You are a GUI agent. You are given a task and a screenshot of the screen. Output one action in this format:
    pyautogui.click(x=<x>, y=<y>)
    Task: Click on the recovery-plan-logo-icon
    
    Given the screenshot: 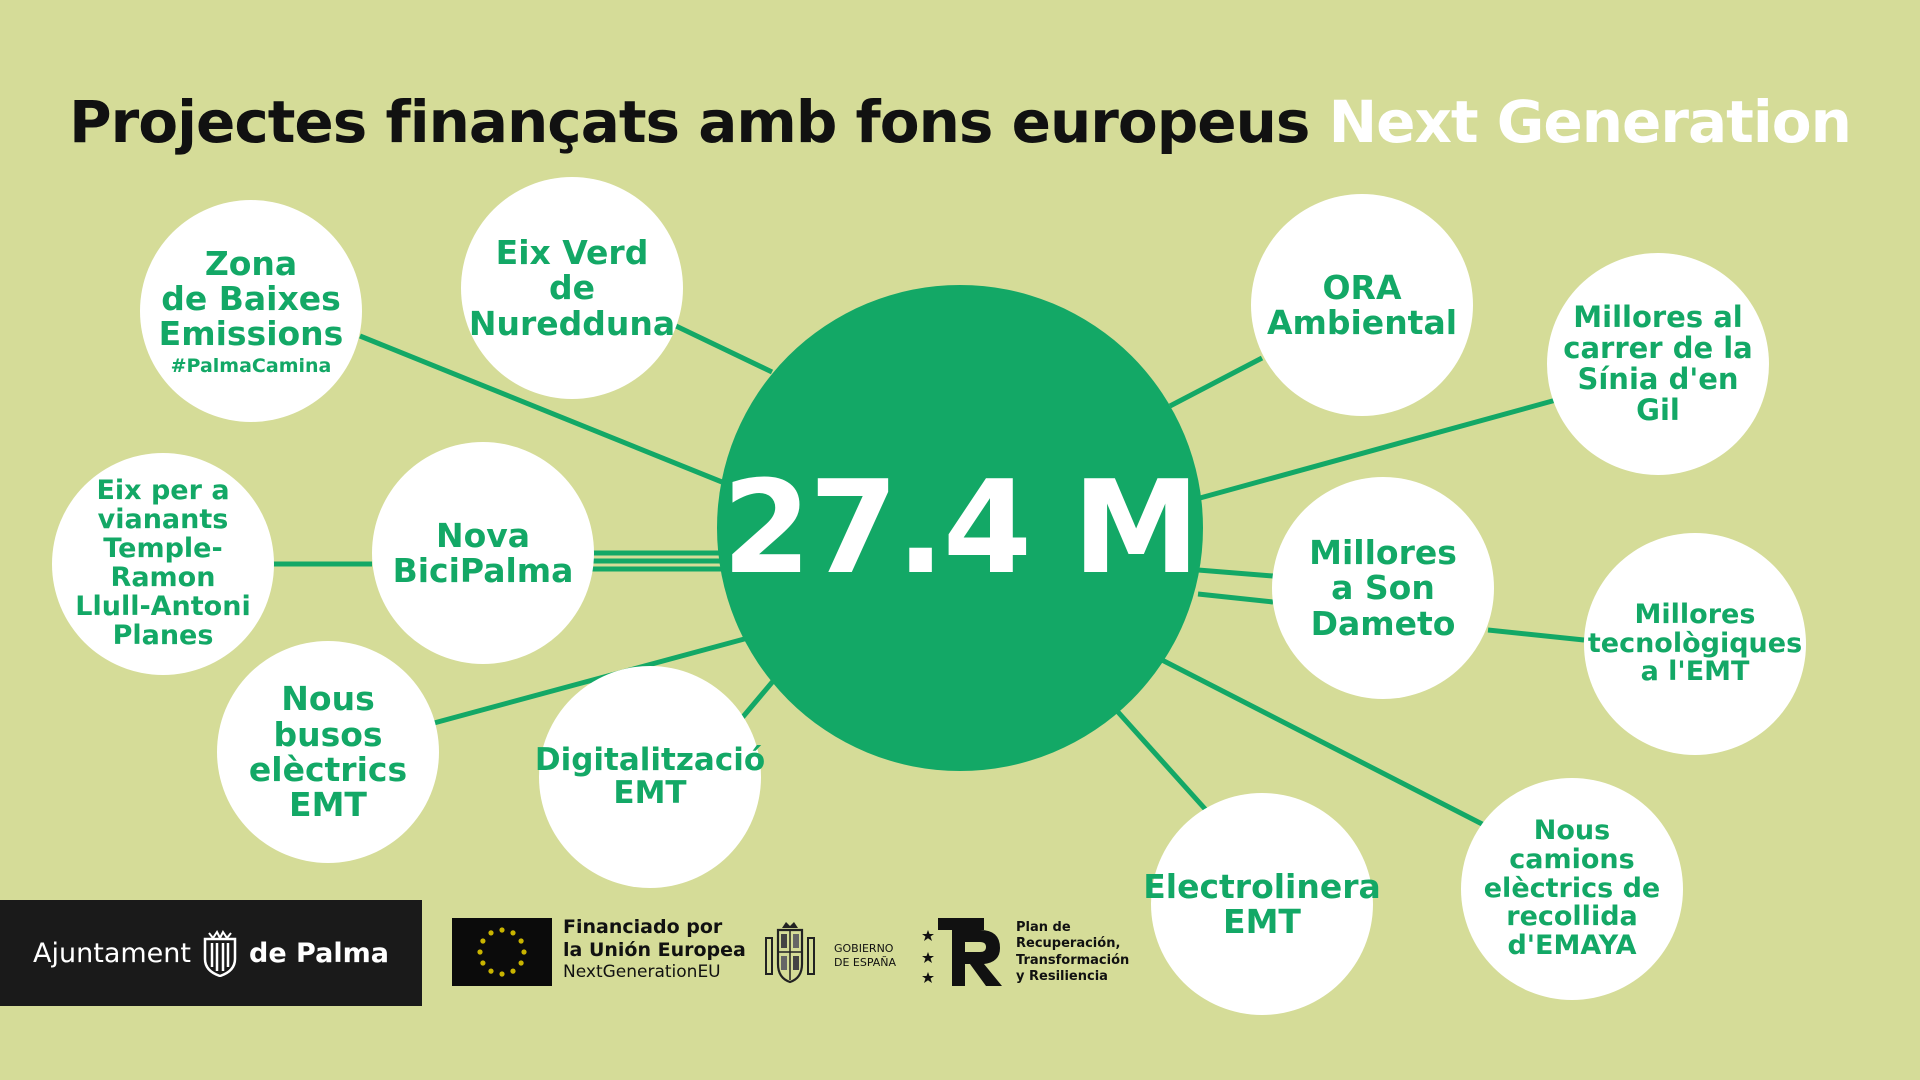 What is the action you would take?
    pyautogui.click(x=962, y=952)
    